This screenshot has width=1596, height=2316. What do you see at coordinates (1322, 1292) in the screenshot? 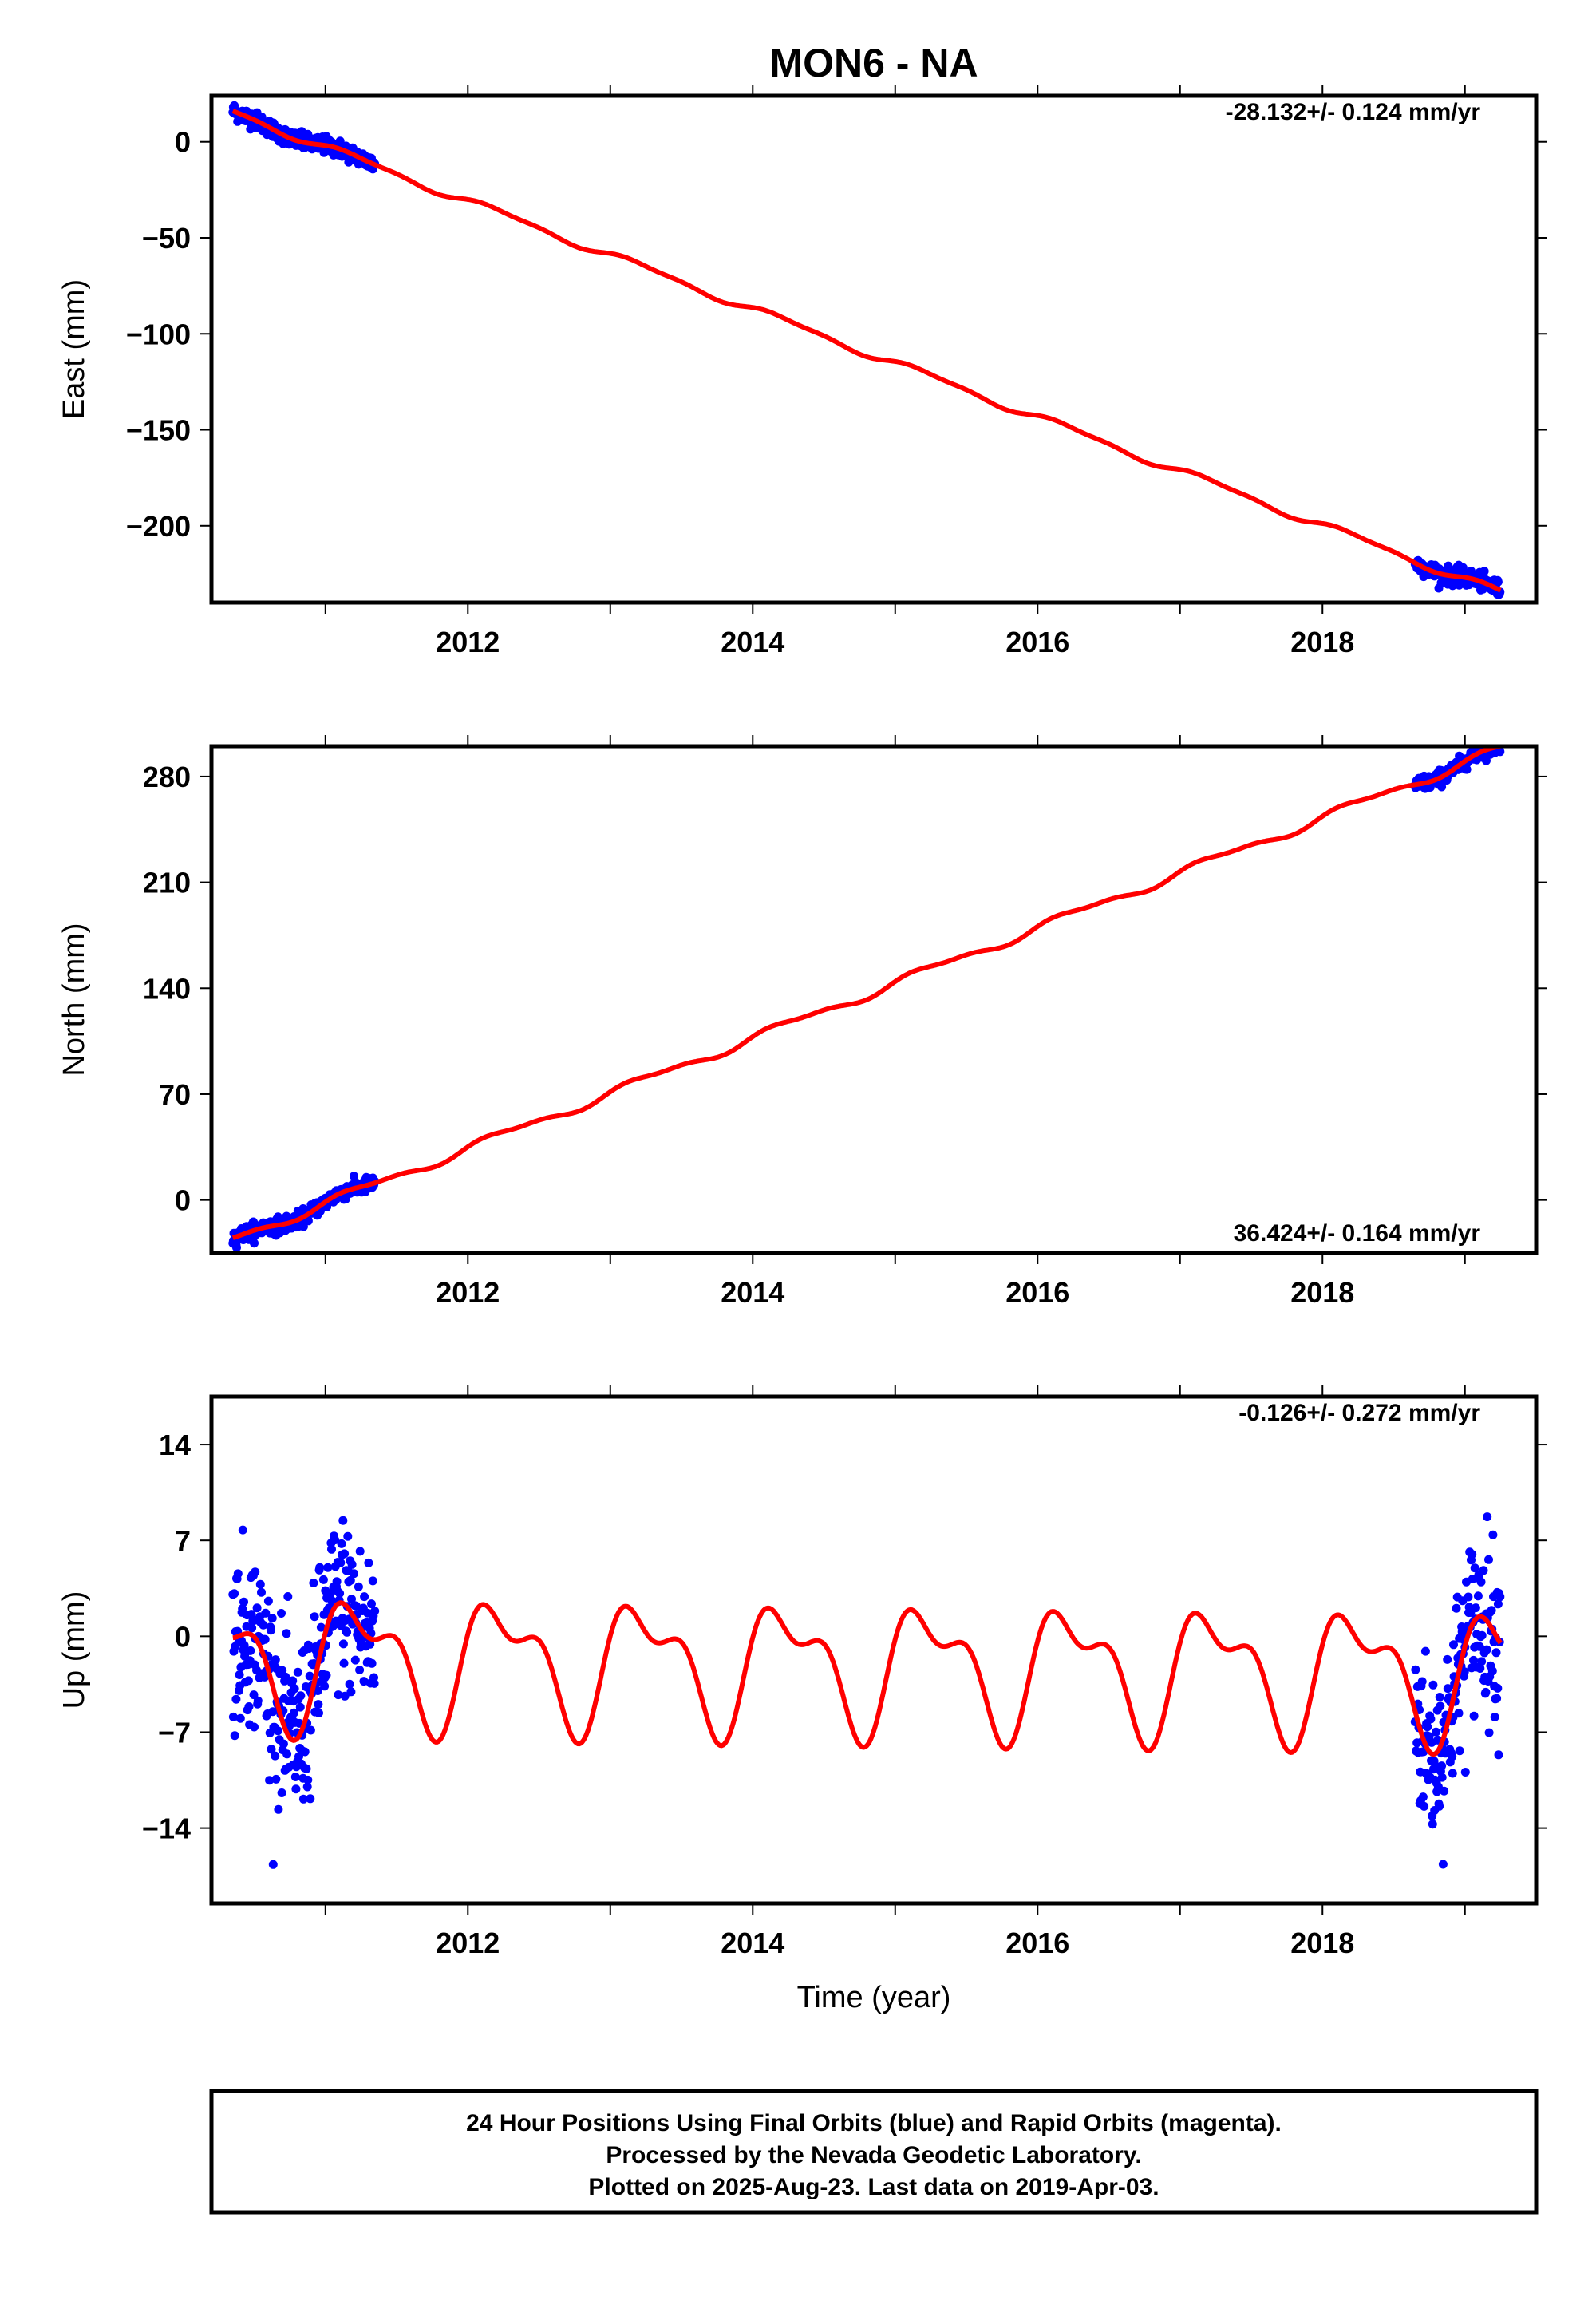
I see `x-tick-label: 2018` at bounding box center [1322, 1292].